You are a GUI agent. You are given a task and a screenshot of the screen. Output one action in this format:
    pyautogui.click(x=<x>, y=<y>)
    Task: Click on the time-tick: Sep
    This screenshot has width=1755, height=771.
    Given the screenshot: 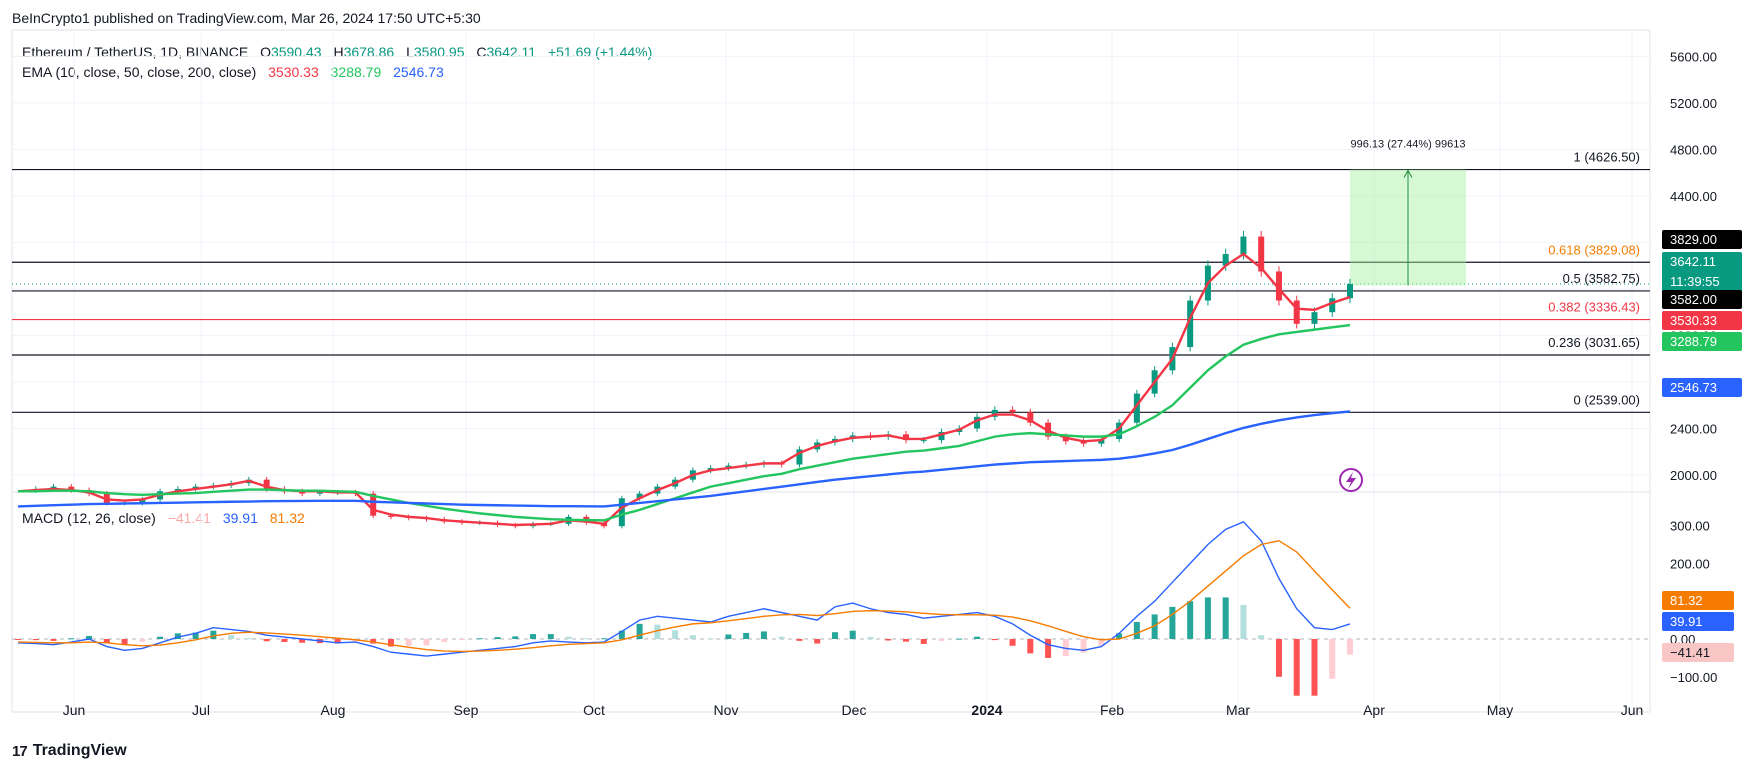 What is the action you would take?
    pyautogui.click(x=466, y=710)
    